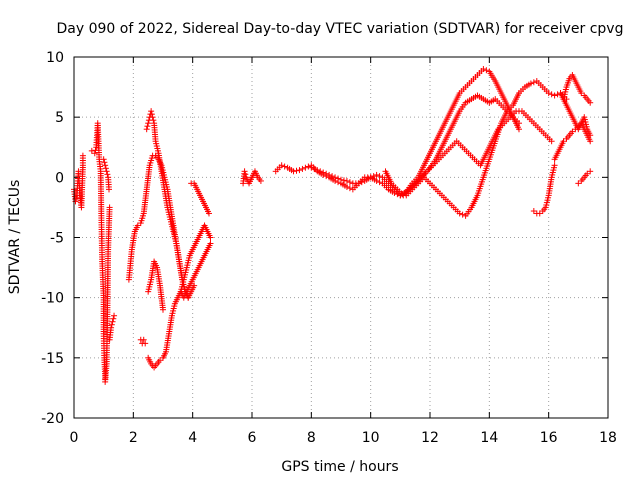 This screenshot has height=480, width=640. Describe the element at coordinates (15, 237) in the screenshot. I see `y-axis-title: SDTVAR / TECUs` at that location.